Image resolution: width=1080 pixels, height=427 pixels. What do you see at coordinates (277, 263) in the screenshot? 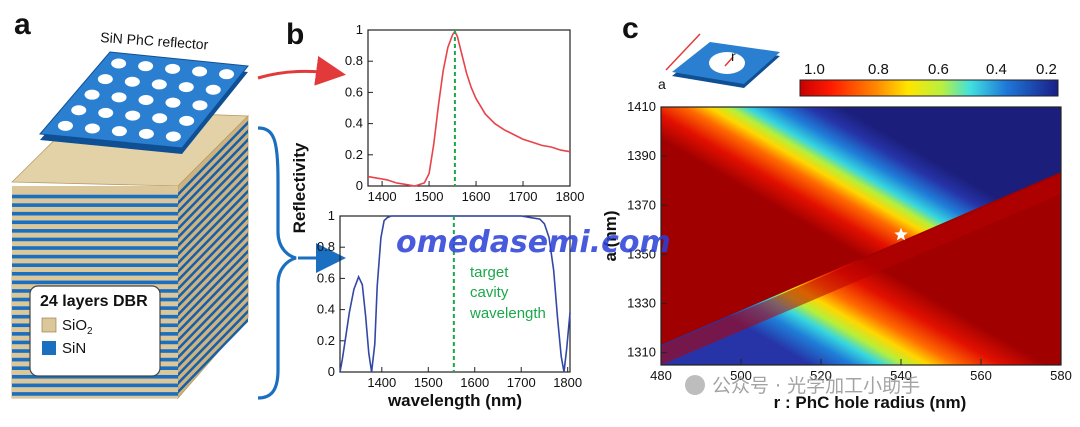
I see `dbr-brace` at bounding box center [277, 263].